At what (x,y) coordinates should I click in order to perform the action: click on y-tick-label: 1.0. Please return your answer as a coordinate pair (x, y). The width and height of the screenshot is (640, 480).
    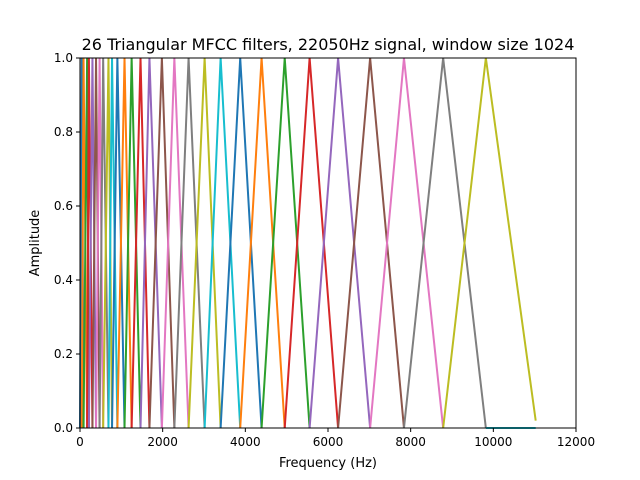
    Looking at the image, I should click on (63, 58).